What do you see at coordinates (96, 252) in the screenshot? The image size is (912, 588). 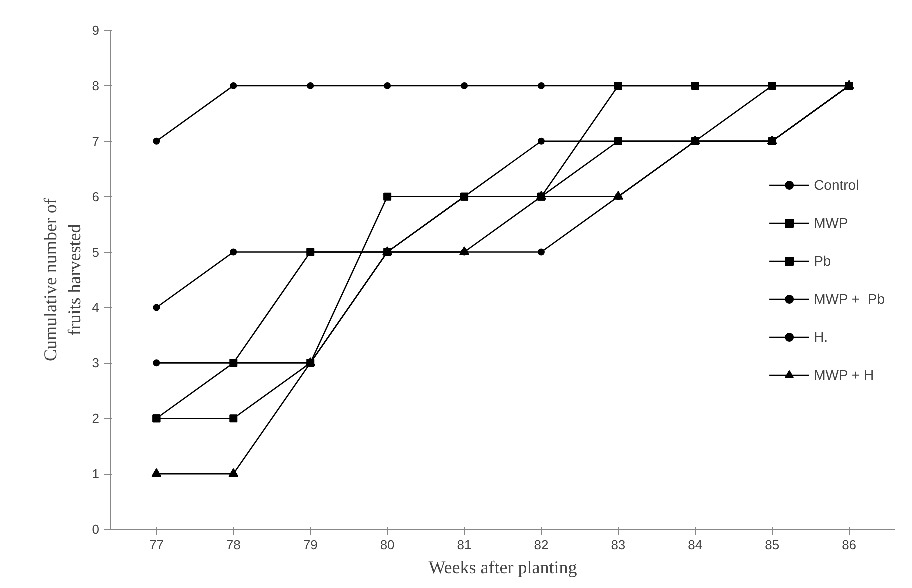 I see `y-tick-label: 5` at bounding box center [96, 252].